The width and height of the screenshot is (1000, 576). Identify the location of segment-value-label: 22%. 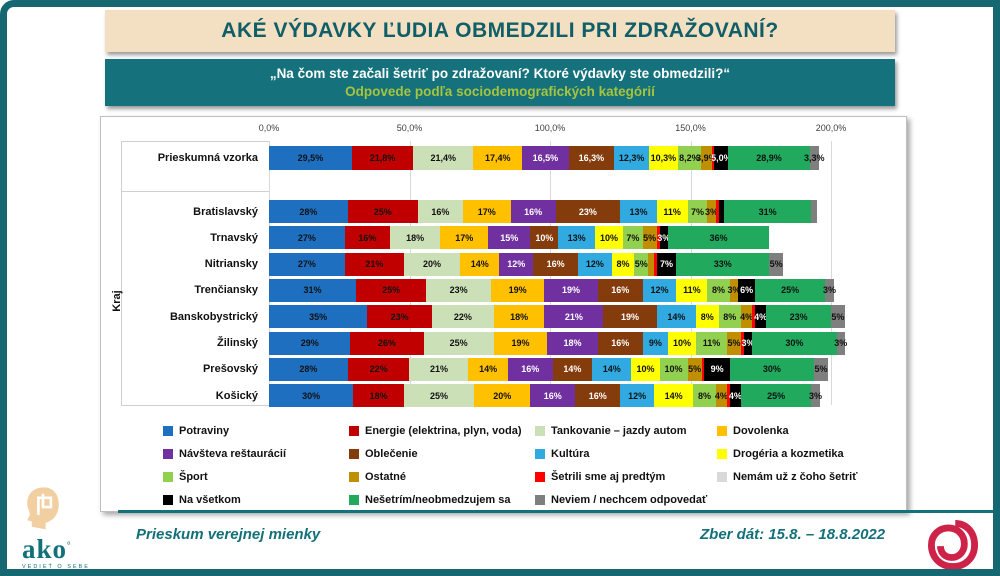
(378, 369).